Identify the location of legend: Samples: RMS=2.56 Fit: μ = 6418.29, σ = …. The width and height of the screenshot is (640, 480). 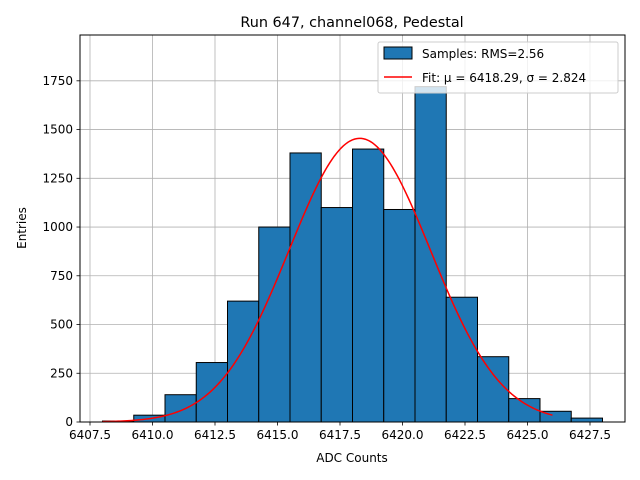
(498, 67).